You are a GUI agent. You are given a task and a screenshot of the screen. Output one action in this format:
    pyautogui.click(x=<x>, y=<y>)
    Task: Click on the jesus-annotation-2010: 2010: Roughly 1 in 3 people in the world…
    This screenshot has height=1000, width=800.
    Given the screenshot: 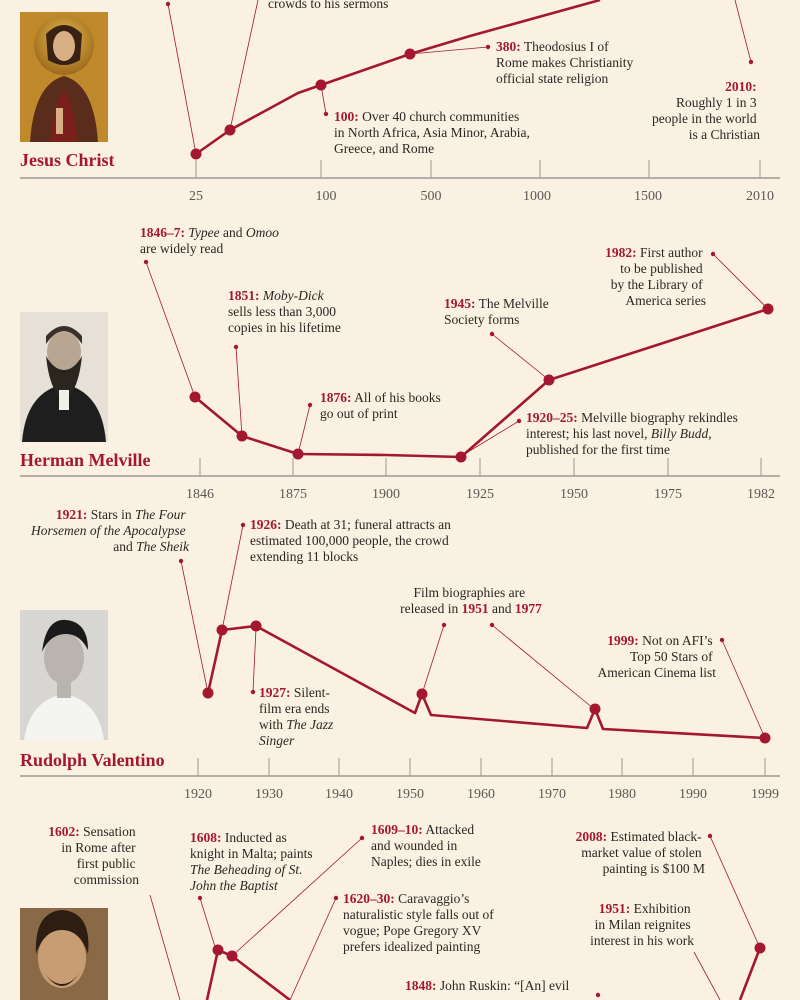 What is the action you would take?
    pyautogui.click(x=706, y=110)
    